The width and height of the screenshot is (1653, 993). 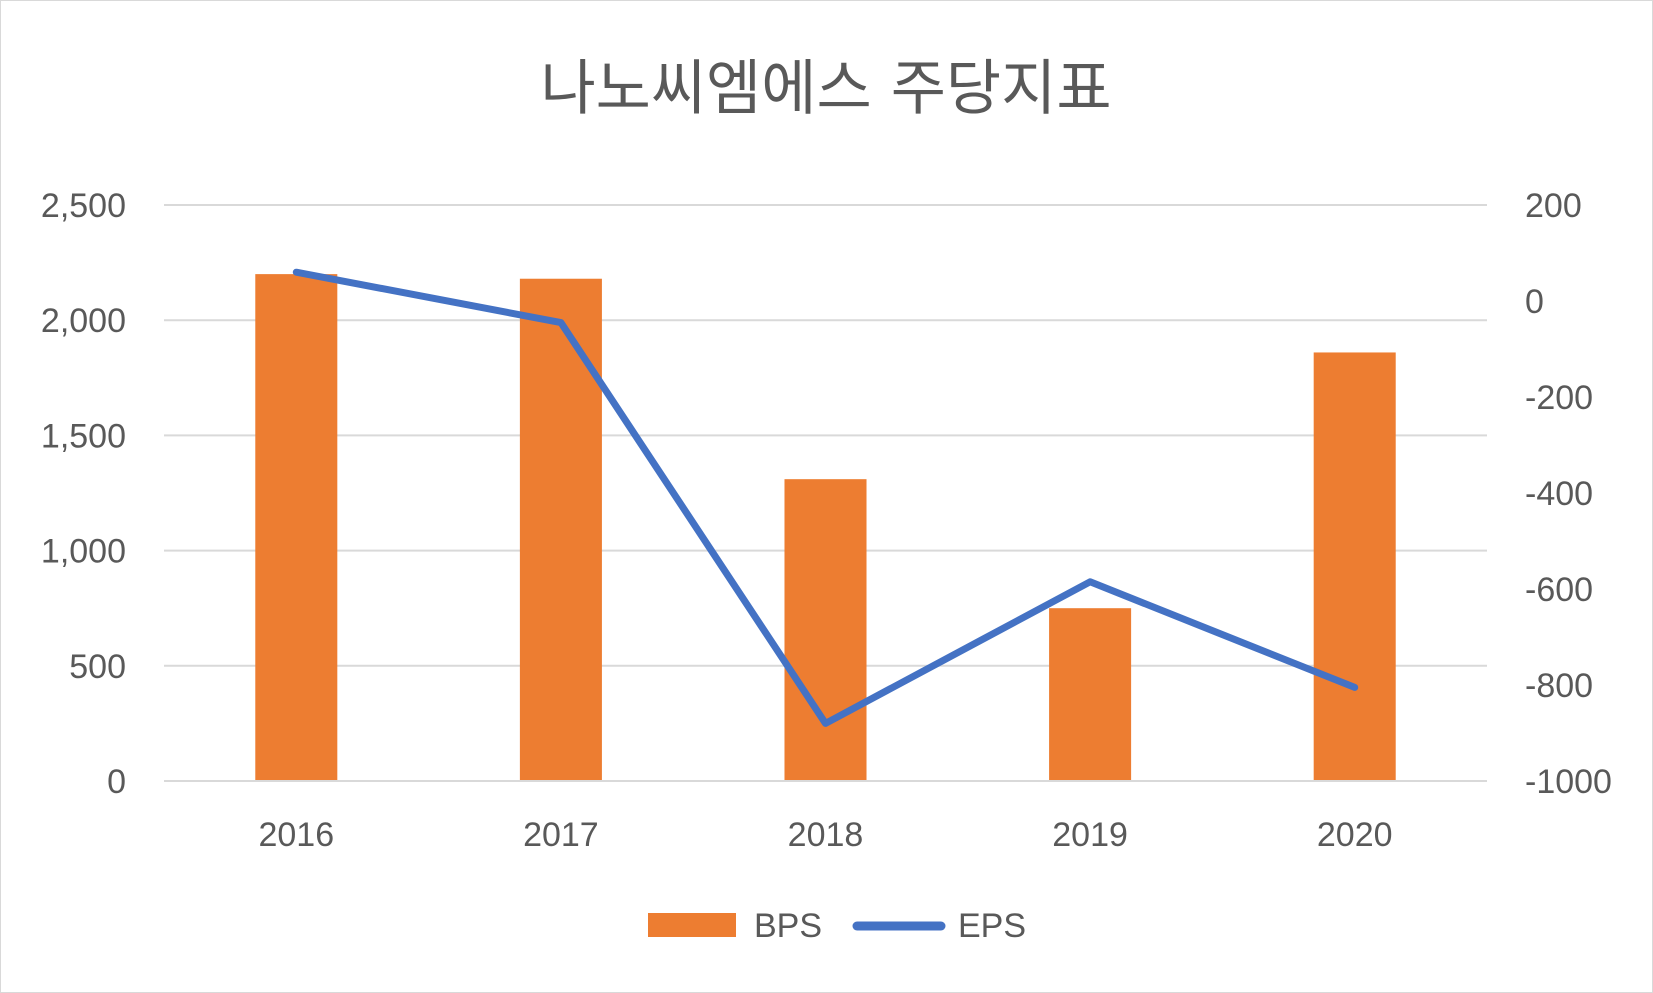 I want to click on left-y-axis: 0 500 1,000 1,500 2,000 2,500, so click(x=83, y=494).